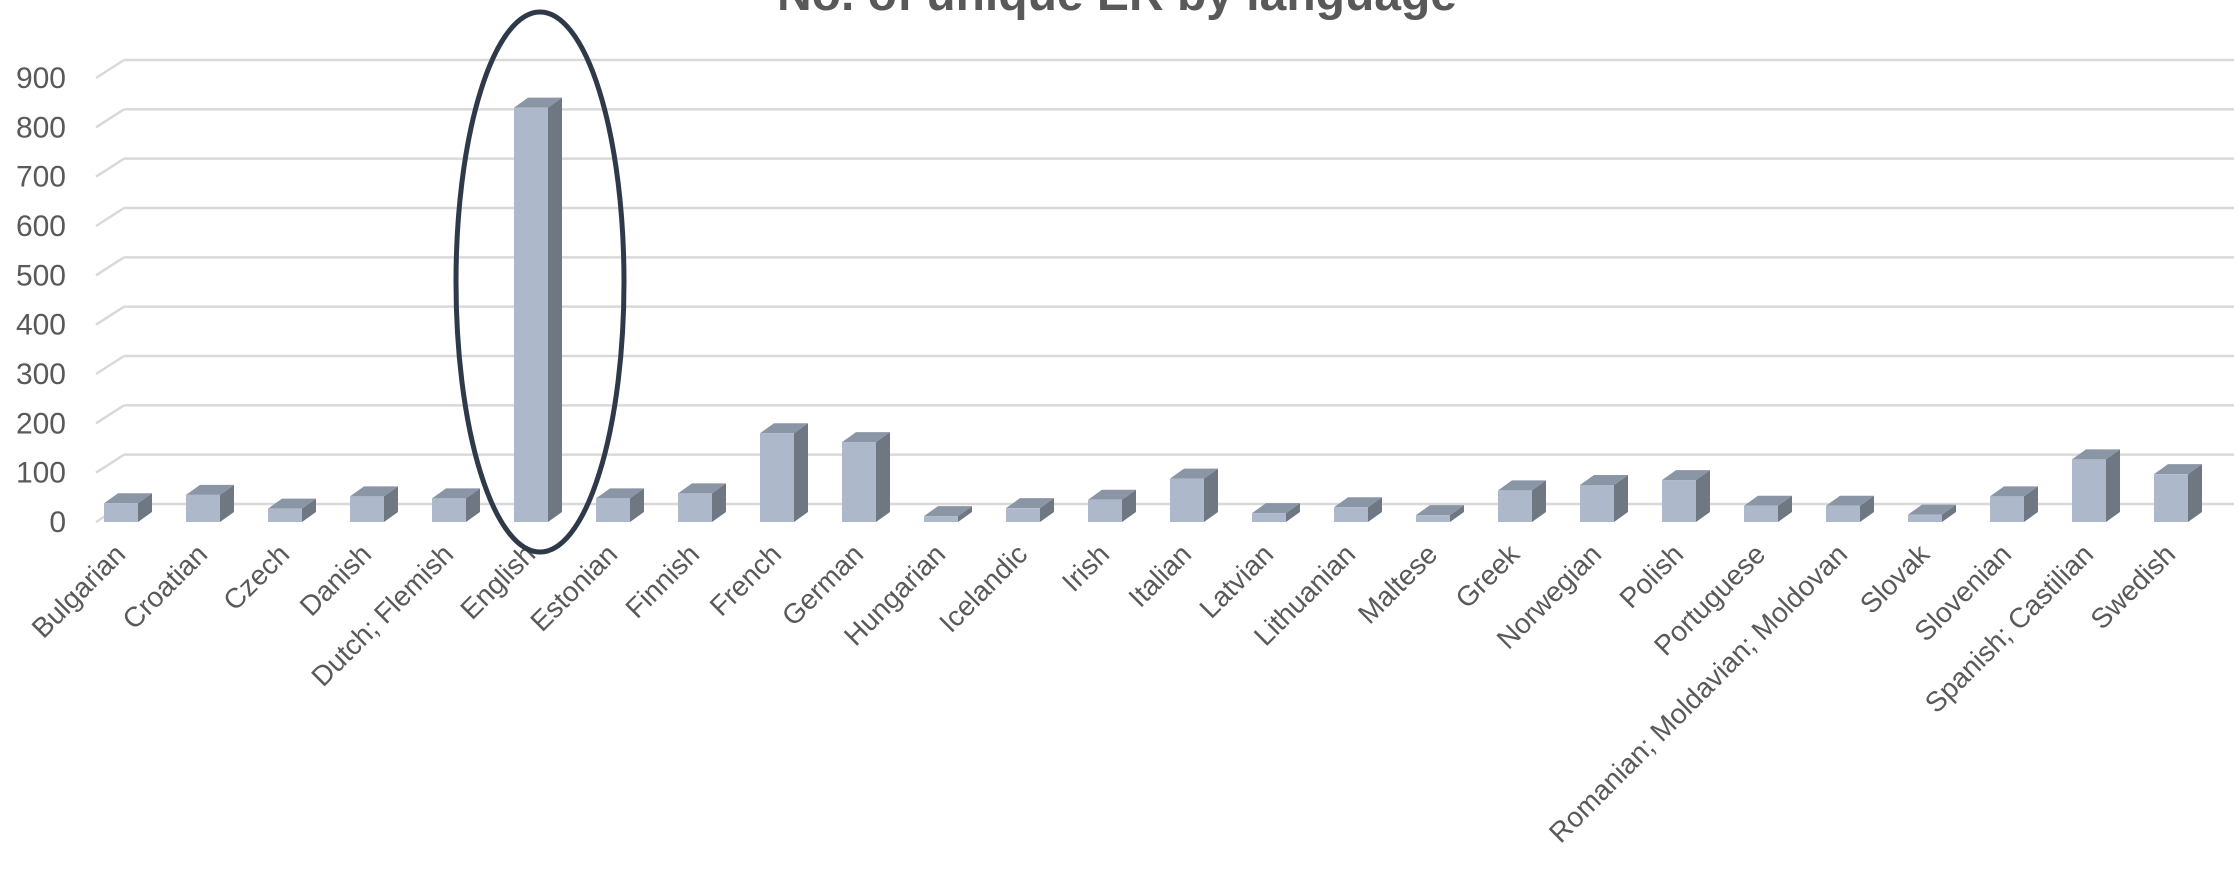  I want to click on bar-irish, so click(1112, 505).